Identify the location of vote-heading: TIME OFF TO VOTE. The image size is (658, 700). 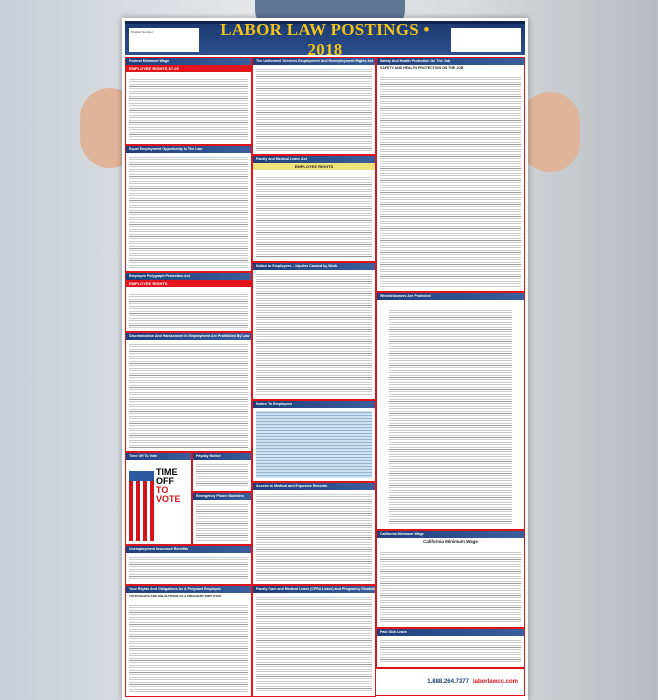
(173, 486).